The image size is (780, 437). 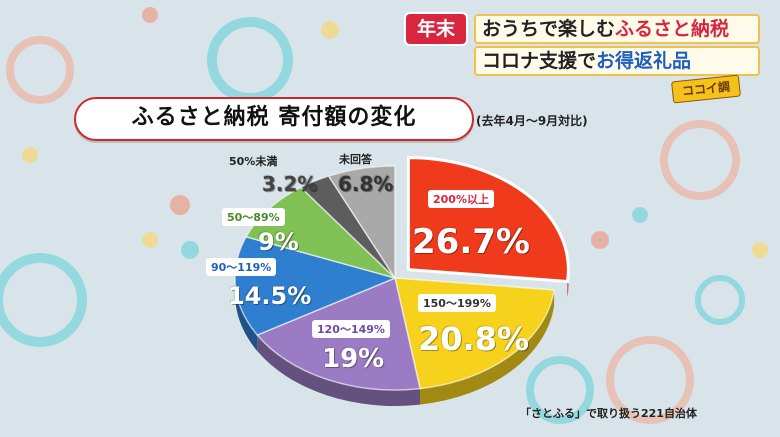 I want to click on chart-title: ふるさと納税 寄付額の変化, so click(x=274, y=119).